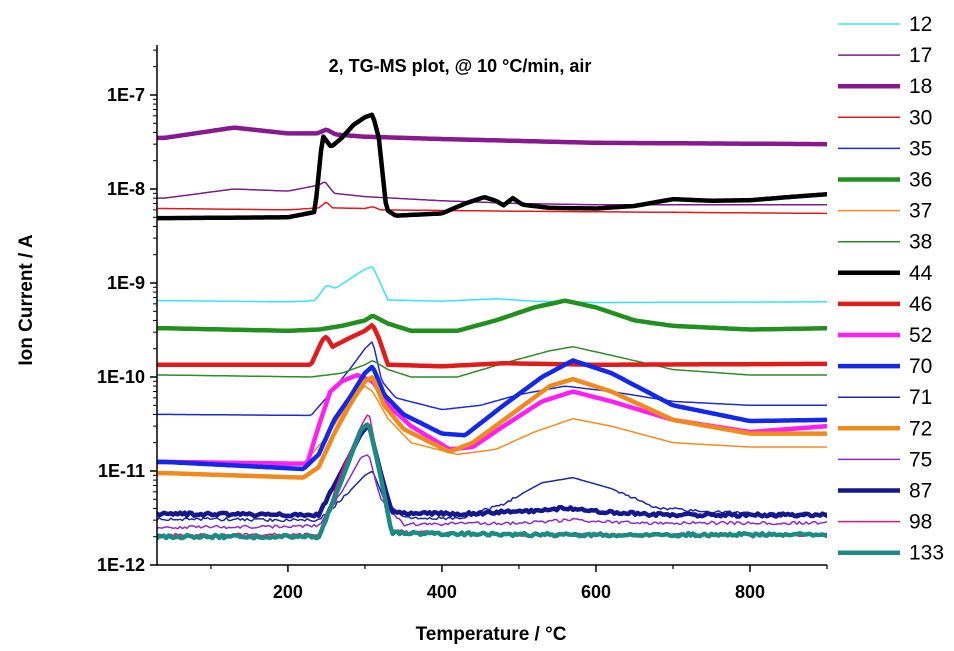 The image size is (954, 651). I want to click on legend-label: 52, so click(920, 335).